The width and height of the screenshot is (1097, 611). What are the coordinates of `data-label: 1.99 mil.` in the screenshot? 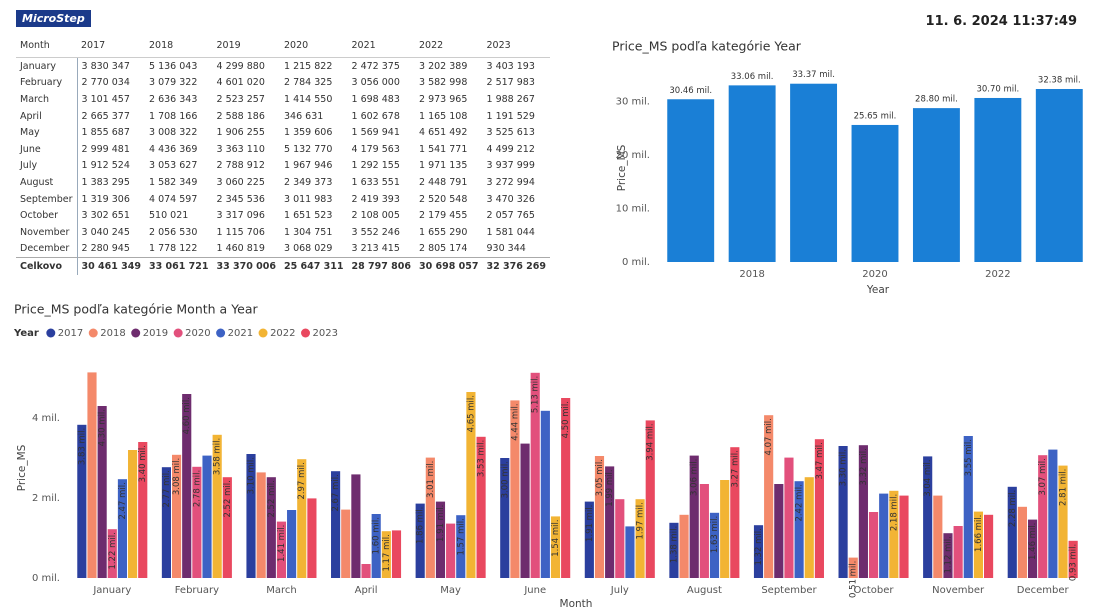 It's located at (610, 487).